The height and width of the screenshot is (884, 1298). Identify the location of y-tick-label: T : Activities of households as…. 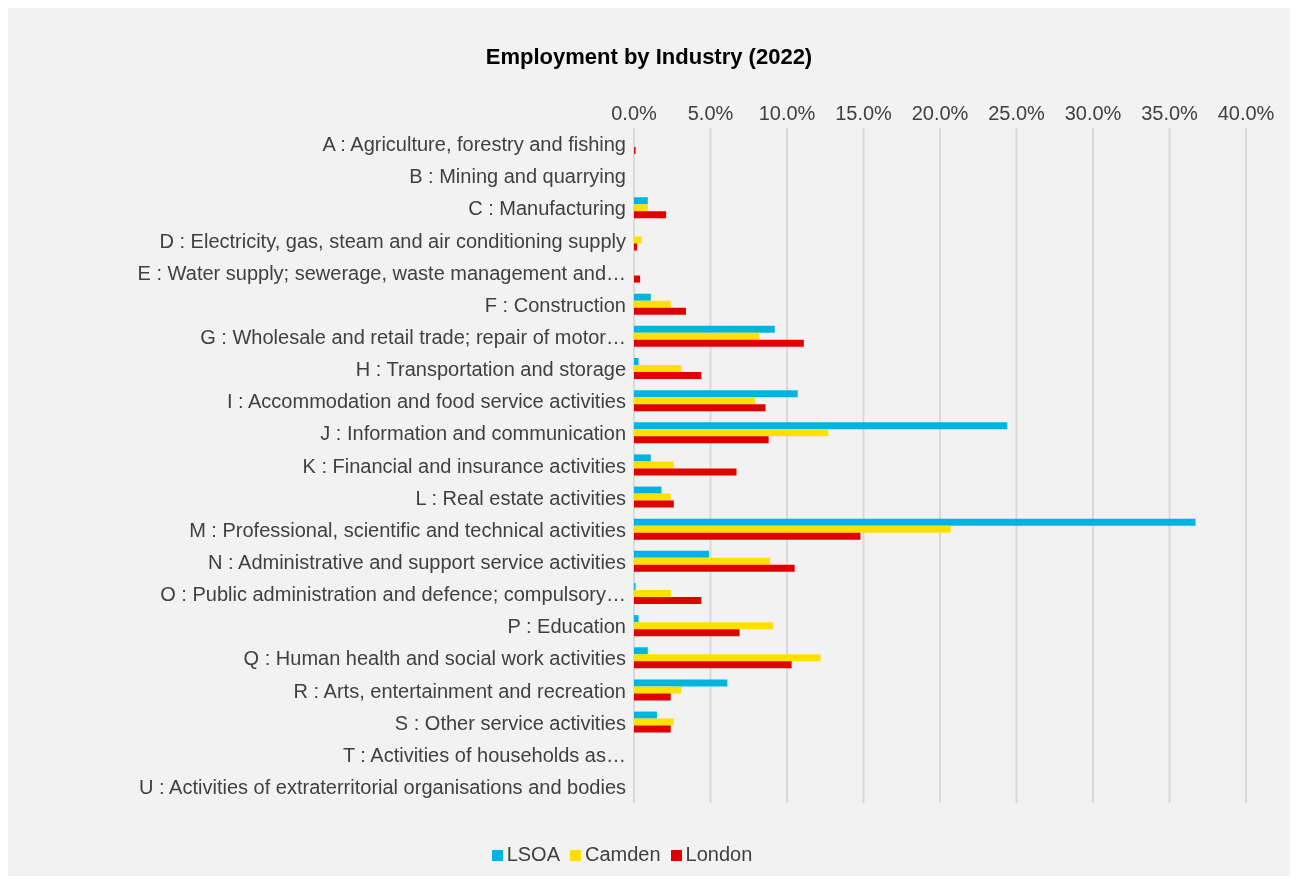
(484, 754).